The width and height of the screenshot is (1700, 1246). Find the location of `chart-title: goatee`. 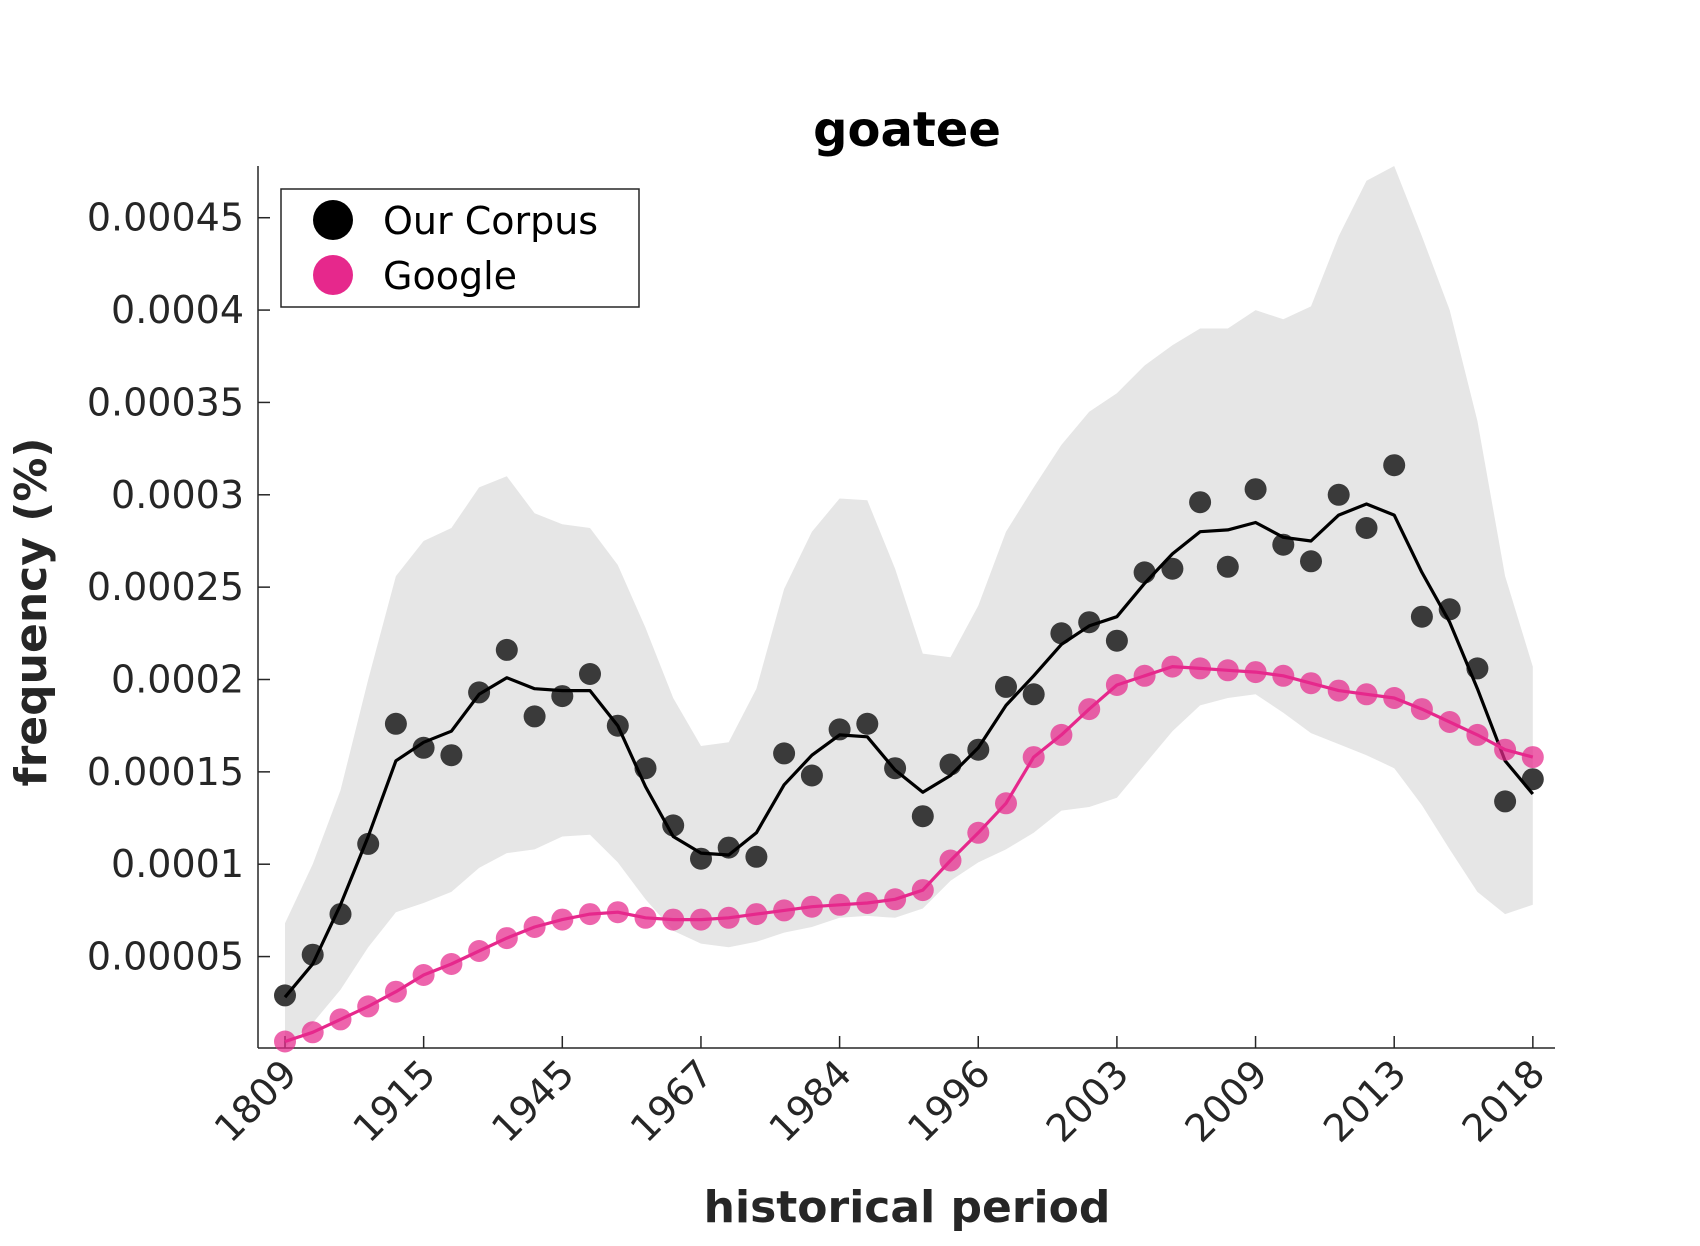

chart-title: goatee is located at coordinates (907, 130).